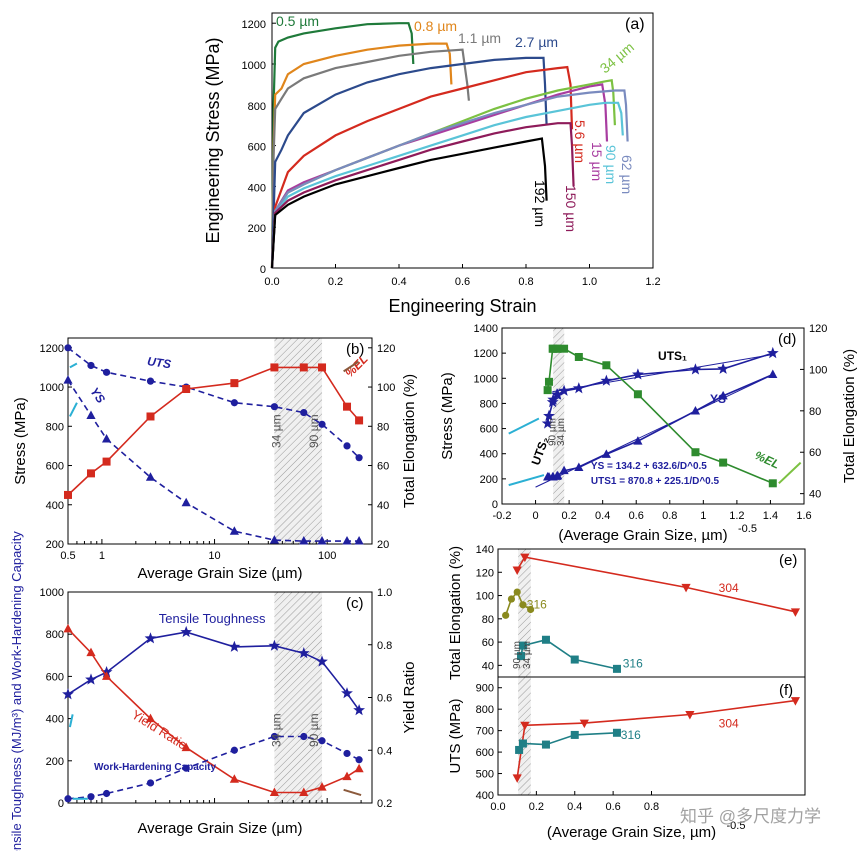 The height and width of the screenshot is (851, 865). What do you see at coordinates (213, 403) in the screenshot?
I see `series-line-uts` at bounding box center [213, 403].